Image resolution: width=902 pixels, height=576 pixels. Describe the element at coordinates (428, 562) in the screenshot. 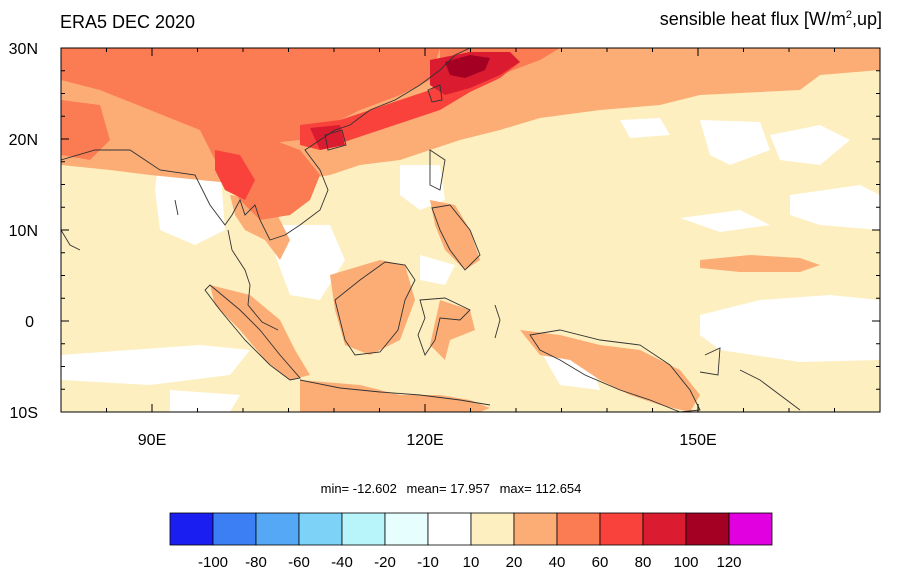

I see `colorbar-label: -10` at that location.